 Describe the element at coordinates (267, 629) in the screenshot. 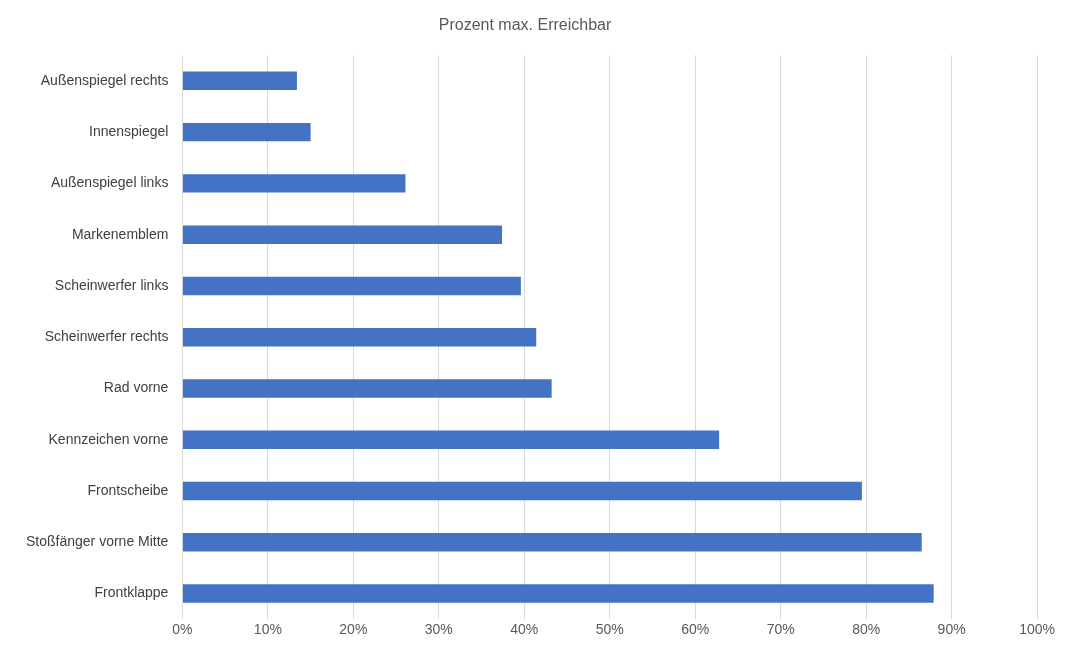

I see `x-tick-label: 10%` at that location.